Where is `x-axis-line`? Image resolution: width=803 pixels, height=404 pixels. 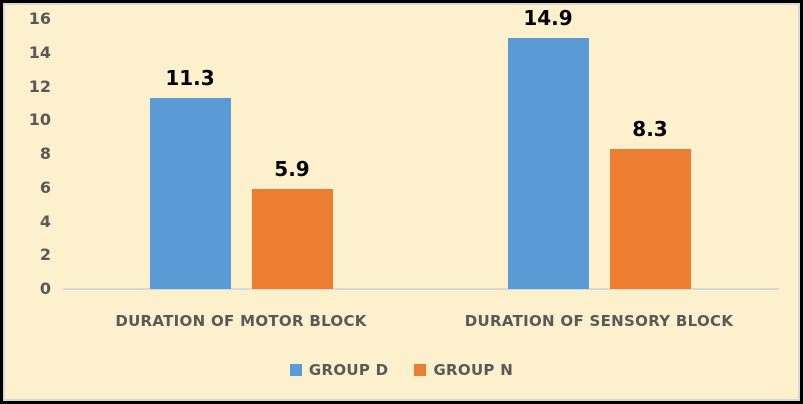 x-axis-line is located at coordinates (421, 289).